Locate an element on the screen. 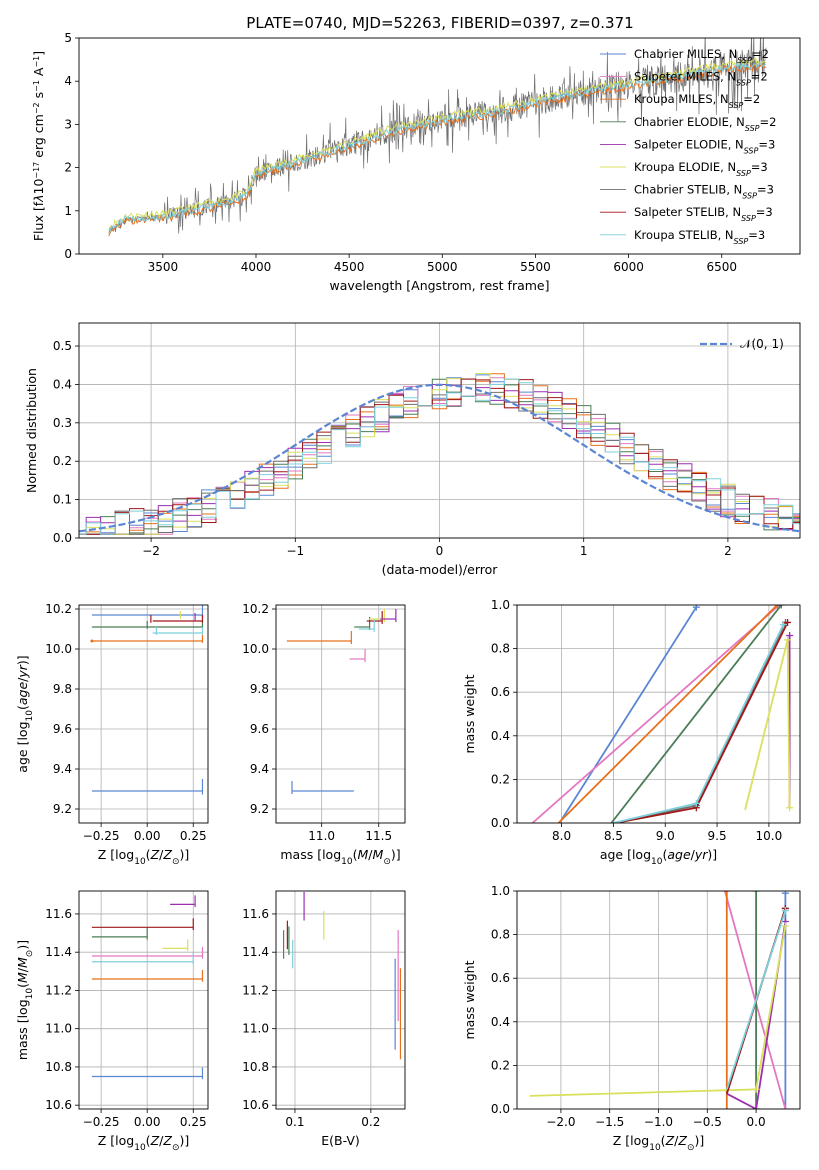 The height and width of the screenshot is (1170, 819). y-tick-label: 0.8 is located at coordinates (500, 935).